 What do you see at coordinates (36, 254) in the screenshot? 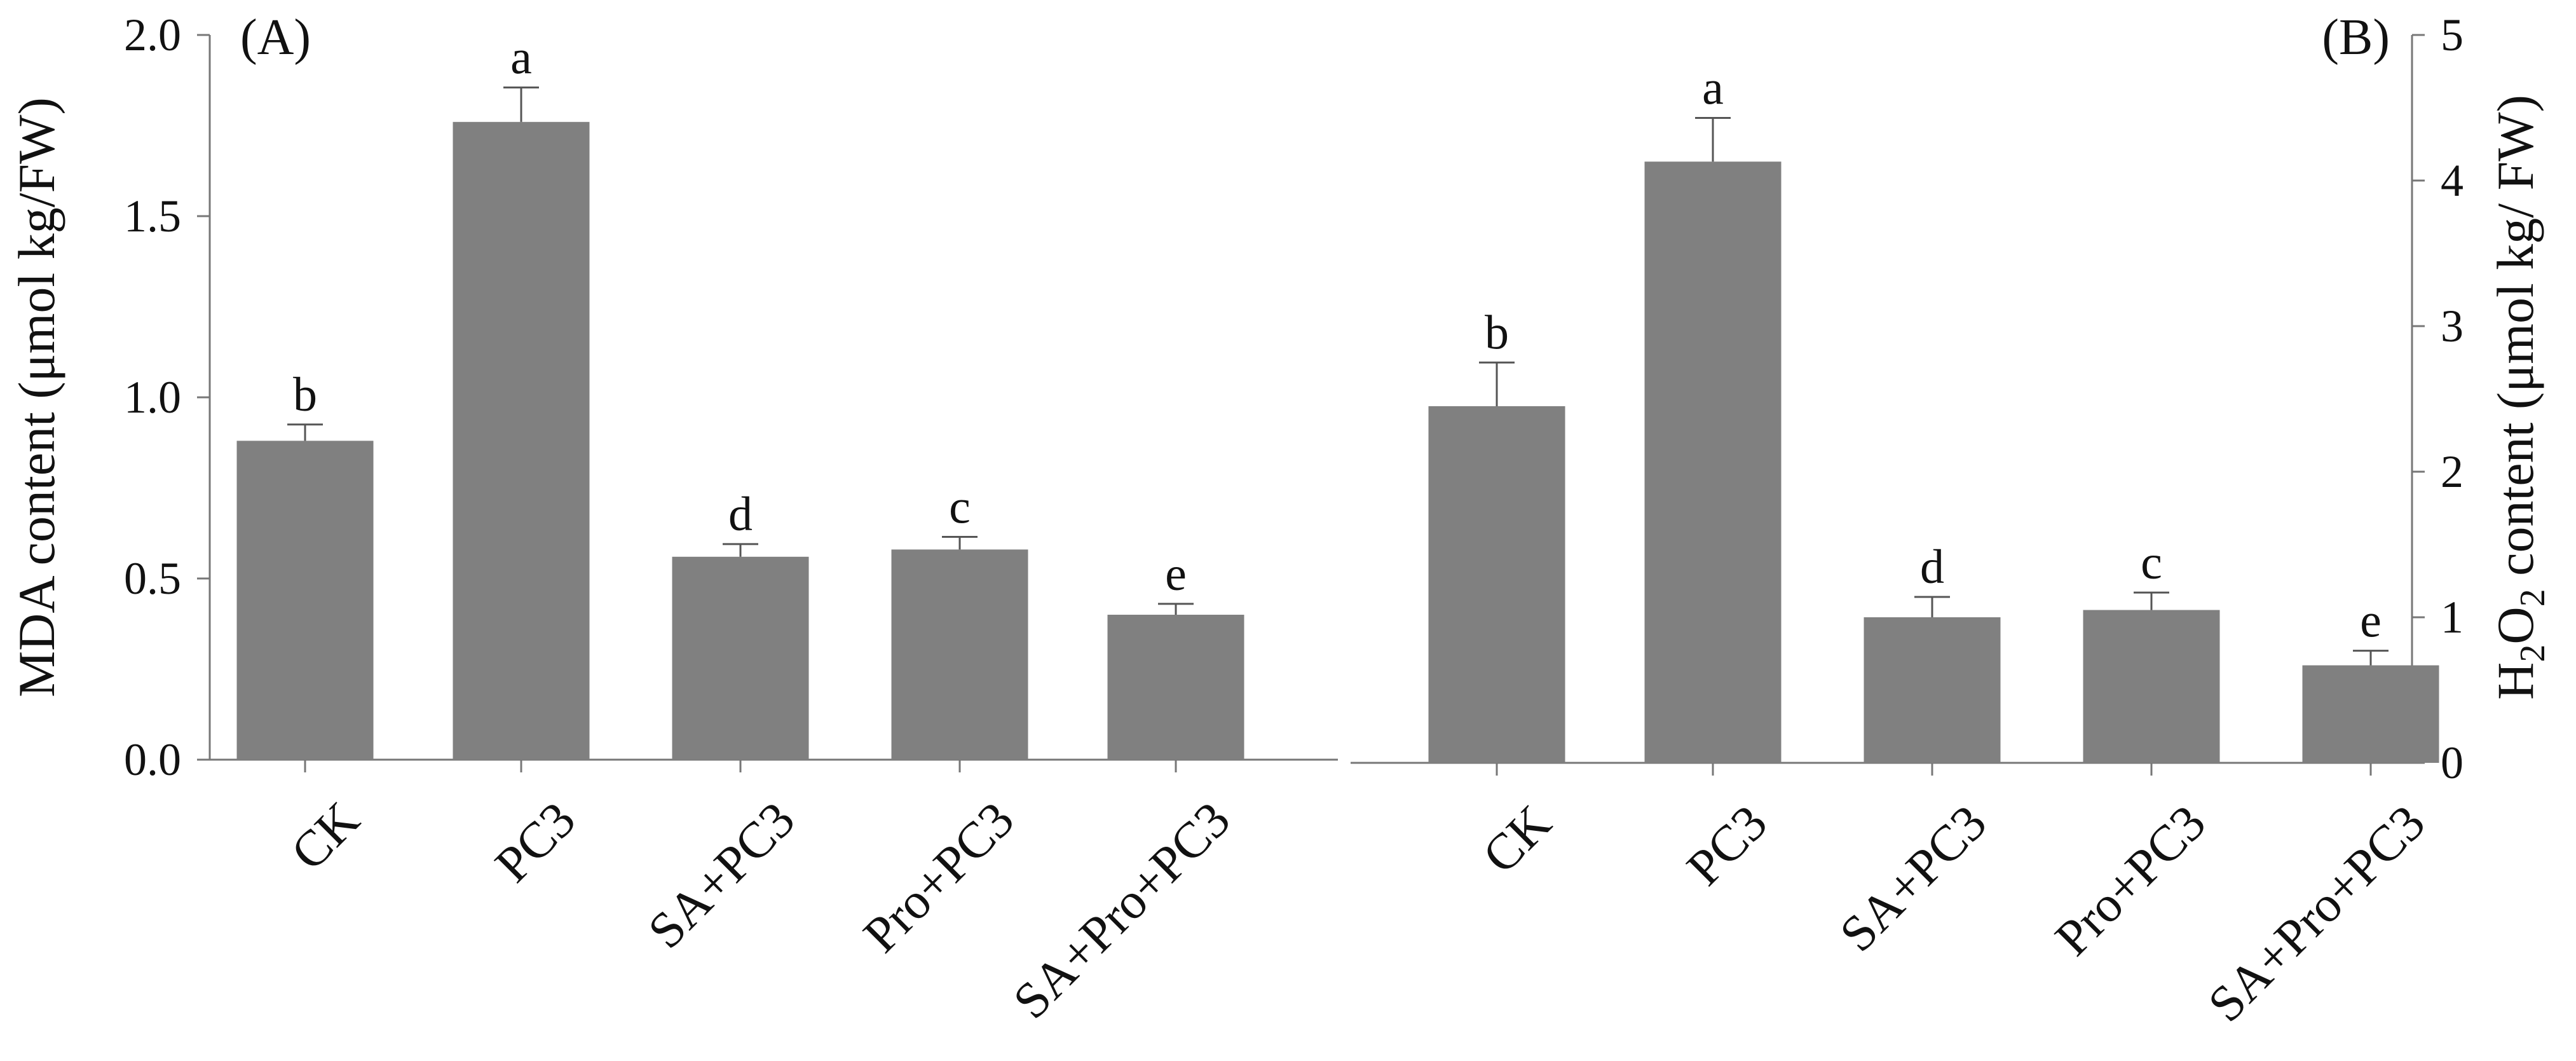
I see `y-axis-title-units: (μmol kg/FW)` at bounding box center [36, 254].